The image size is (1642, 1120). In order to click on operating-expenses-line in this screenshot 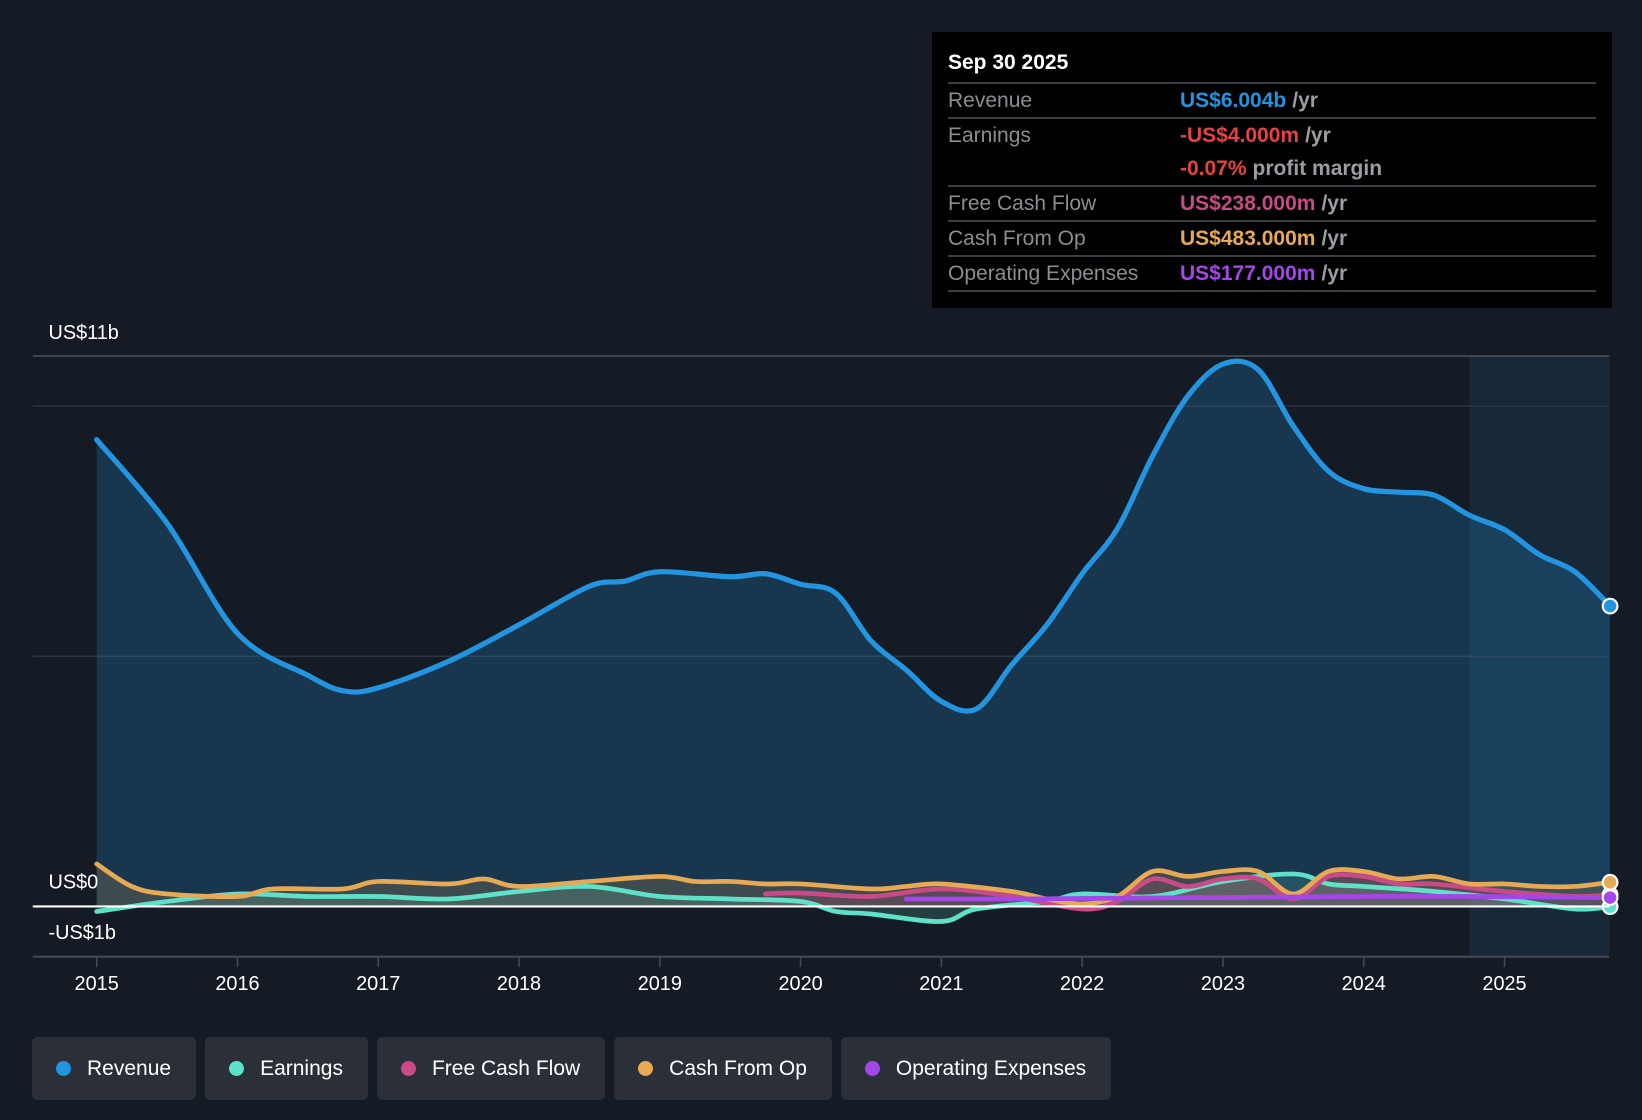, I will do `click(1258, 897)`.